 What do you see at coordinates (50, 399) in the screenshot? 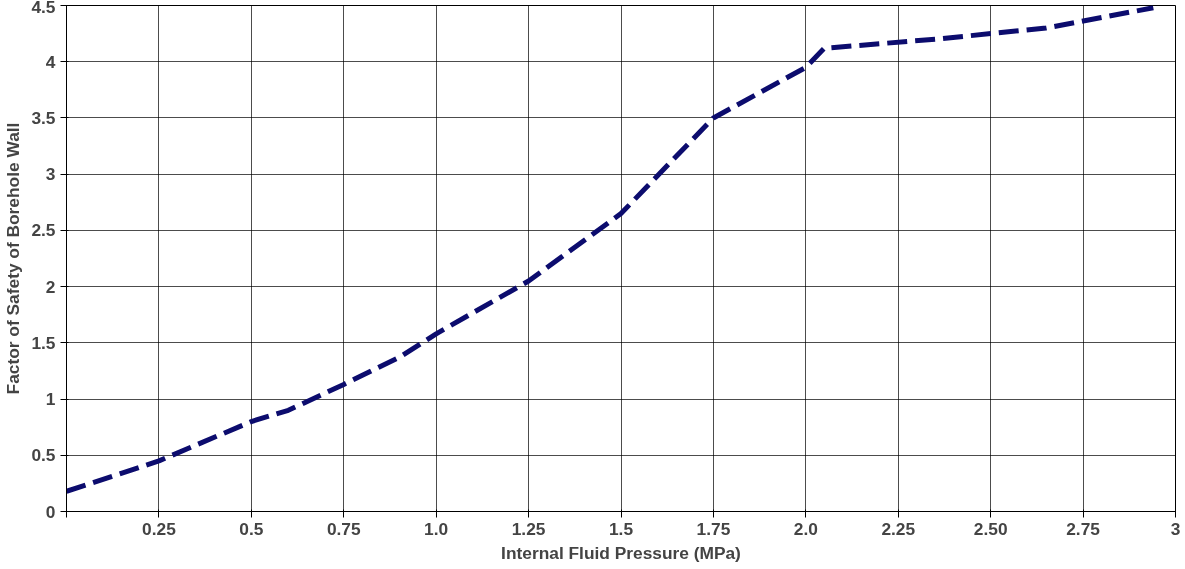
I see `y-tick-label: 1` at bounding box center [50, 399].